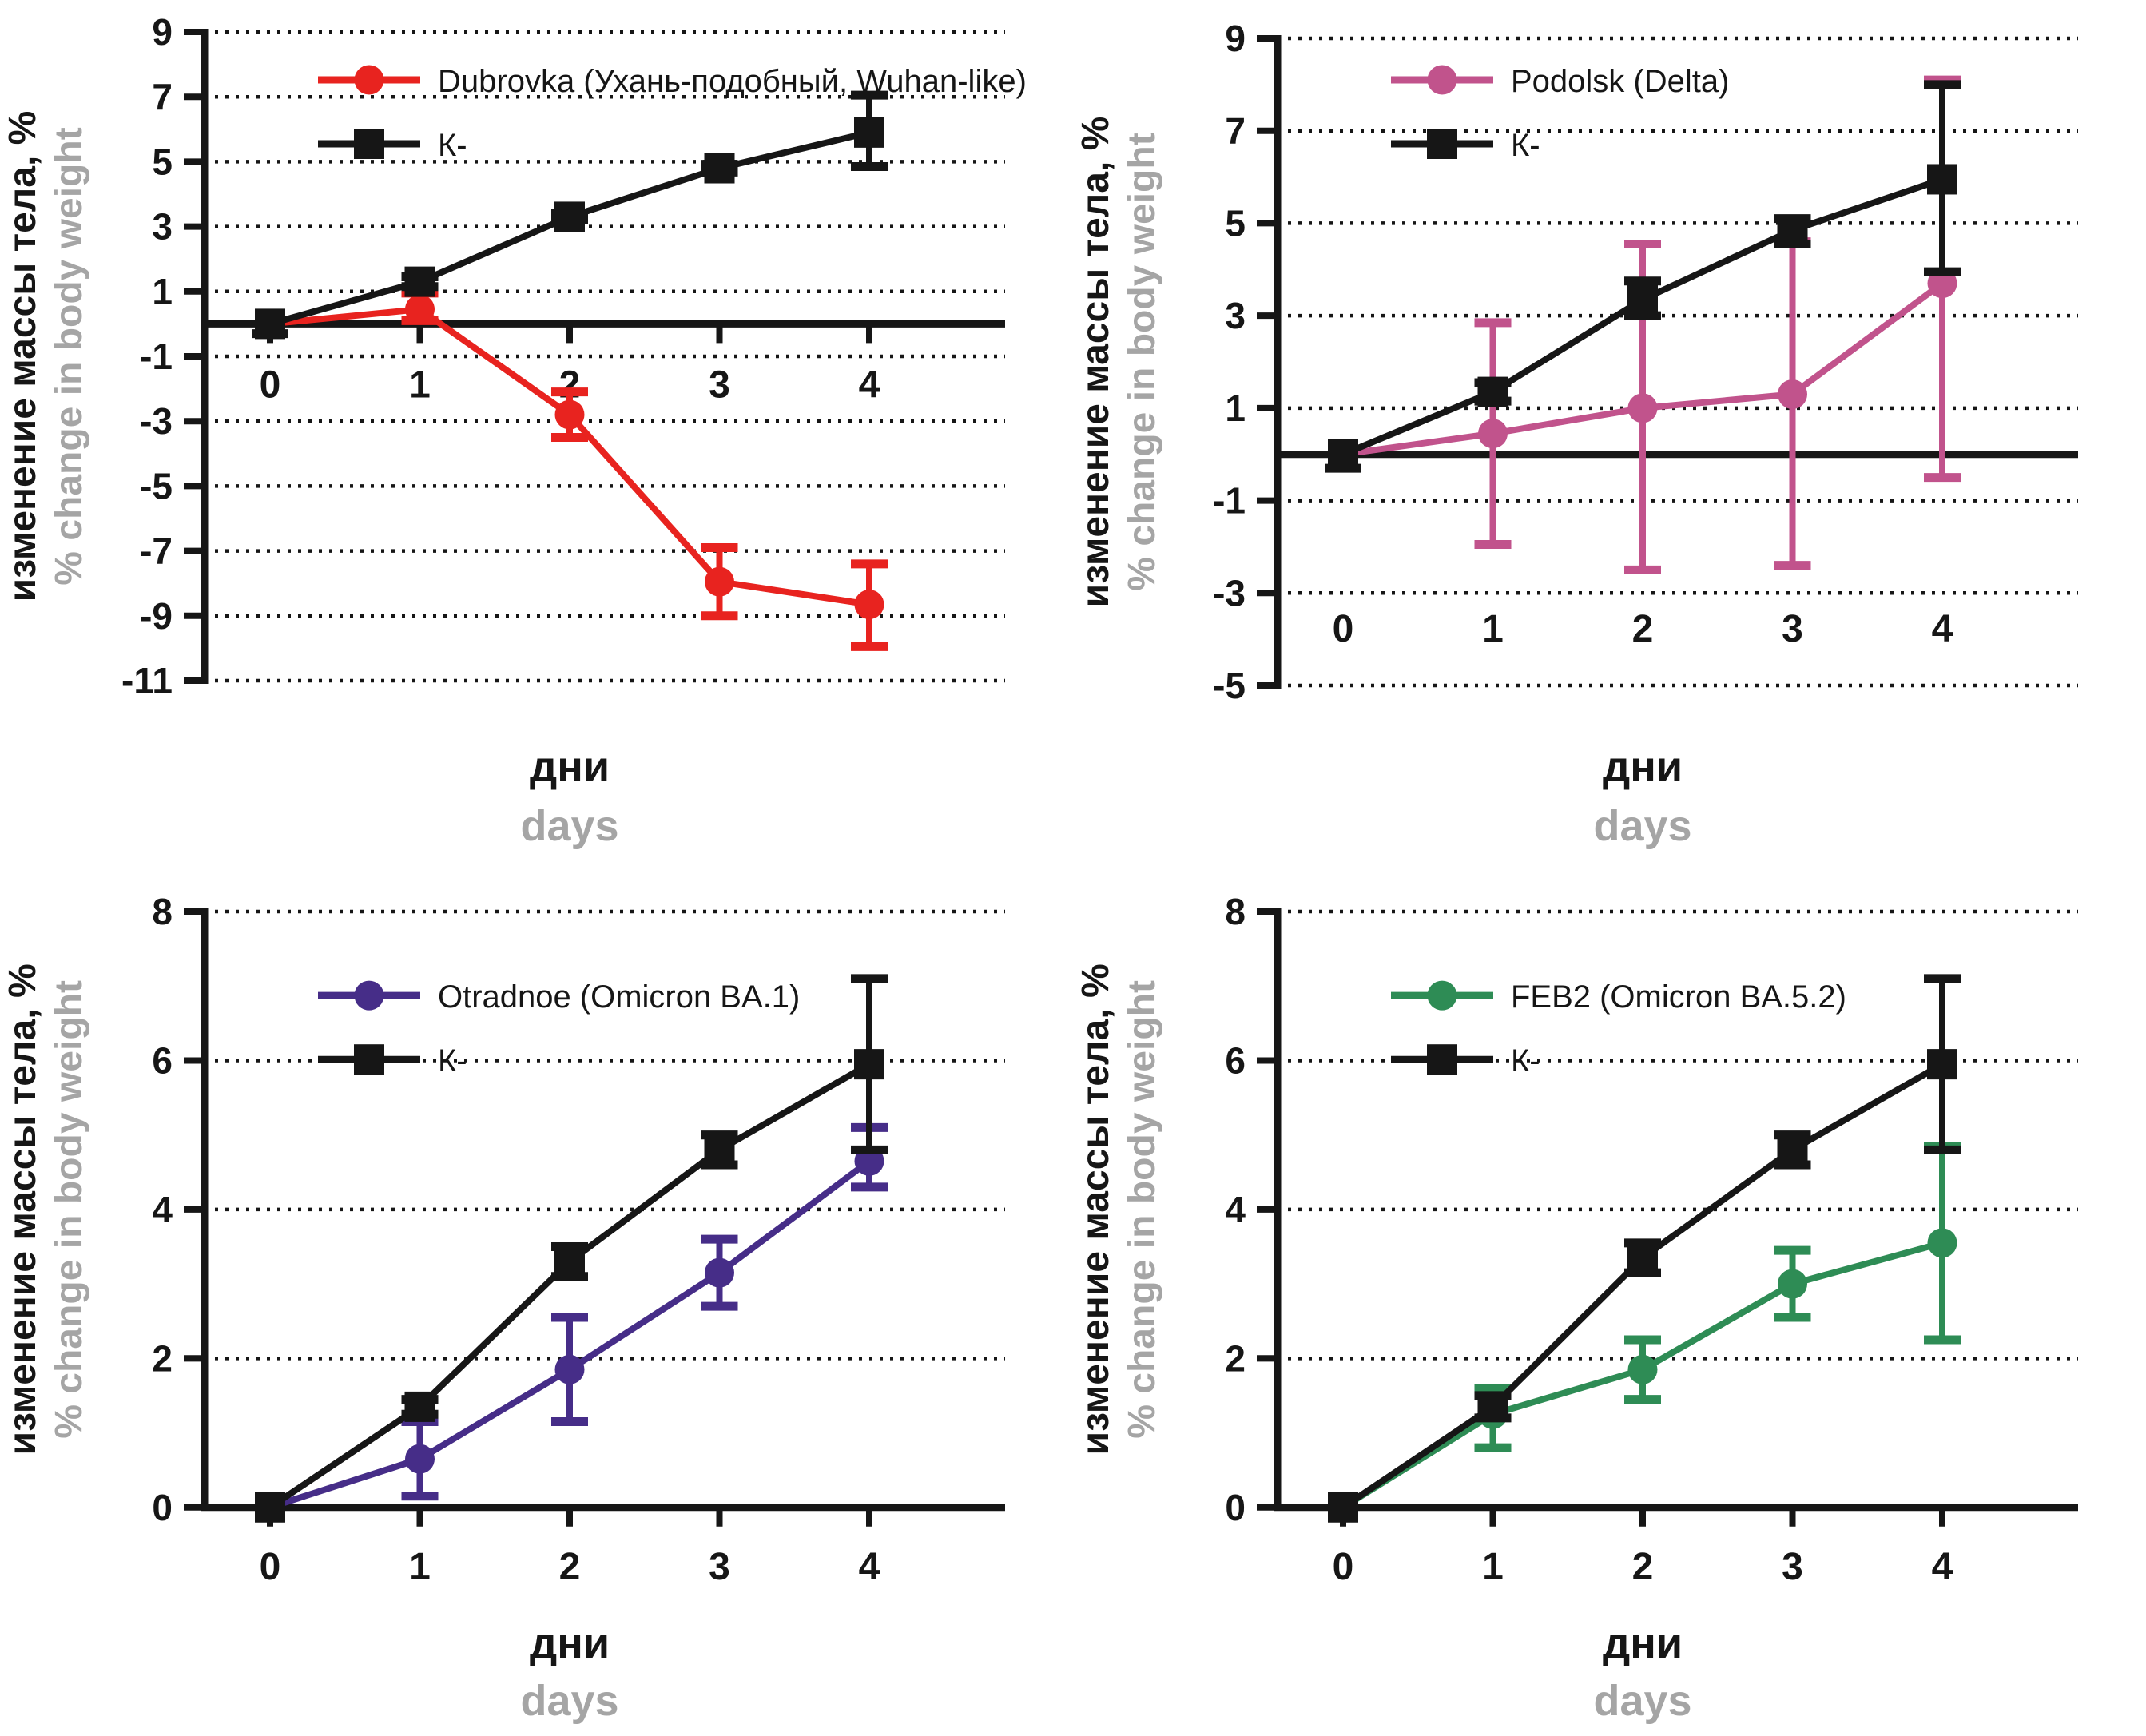 This screenshot has width=2146, height=1736. Describe the element at coordinates (619, 997) in the screenshot. I see `legend-label: Otradnoe (Omicron BA.1)` at that location.